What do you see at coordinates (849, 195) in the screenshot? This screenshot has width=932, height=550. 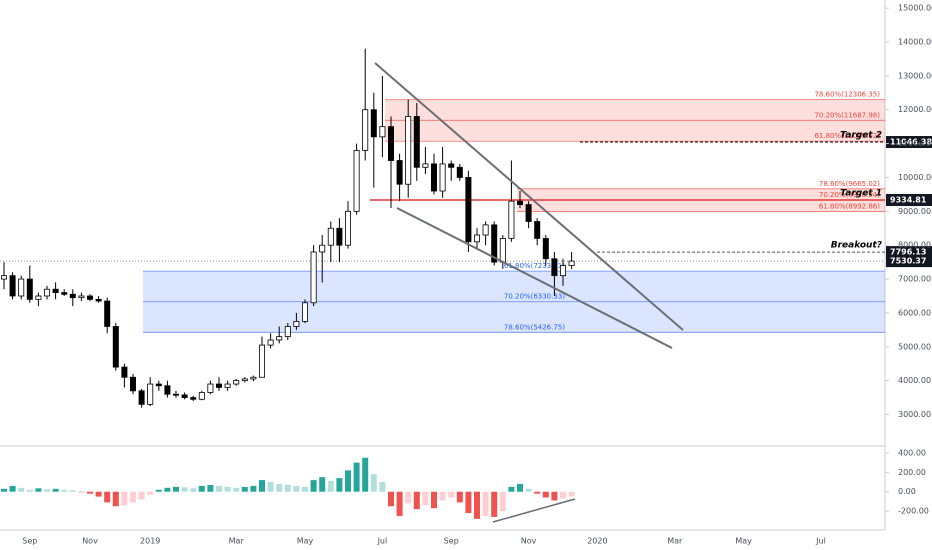 I see `fib-label: 70.20%(9338.94)` at bounding box center [849, 195].